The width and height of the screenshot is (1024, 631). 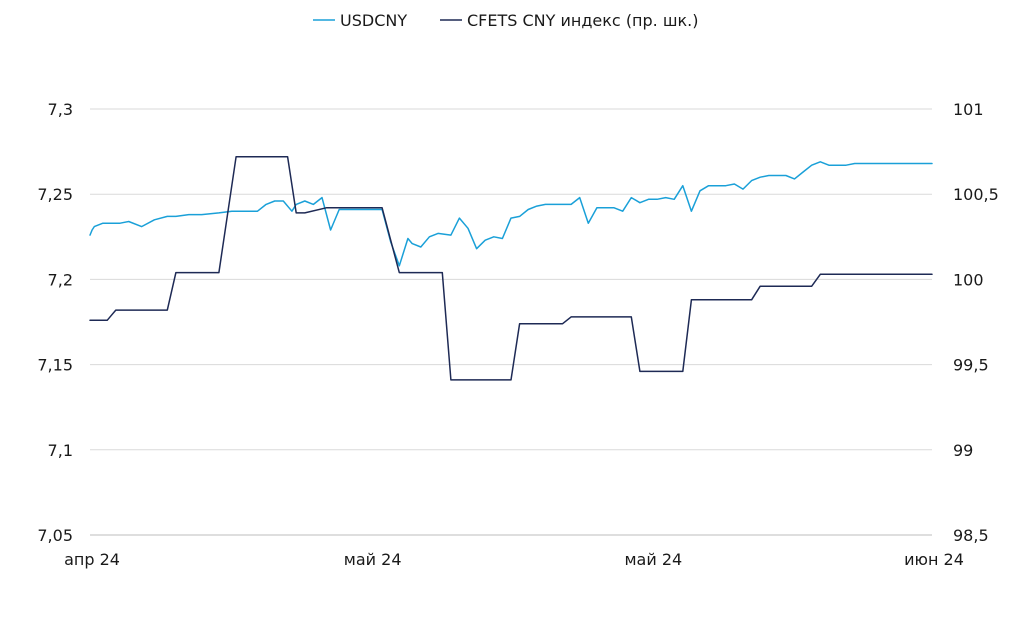 What do you see at coordinates (514, 559) in the screenshot?
I see `x-axis: апр 24 май 24 май 24 июн 24` at bounding box center [514, 559].